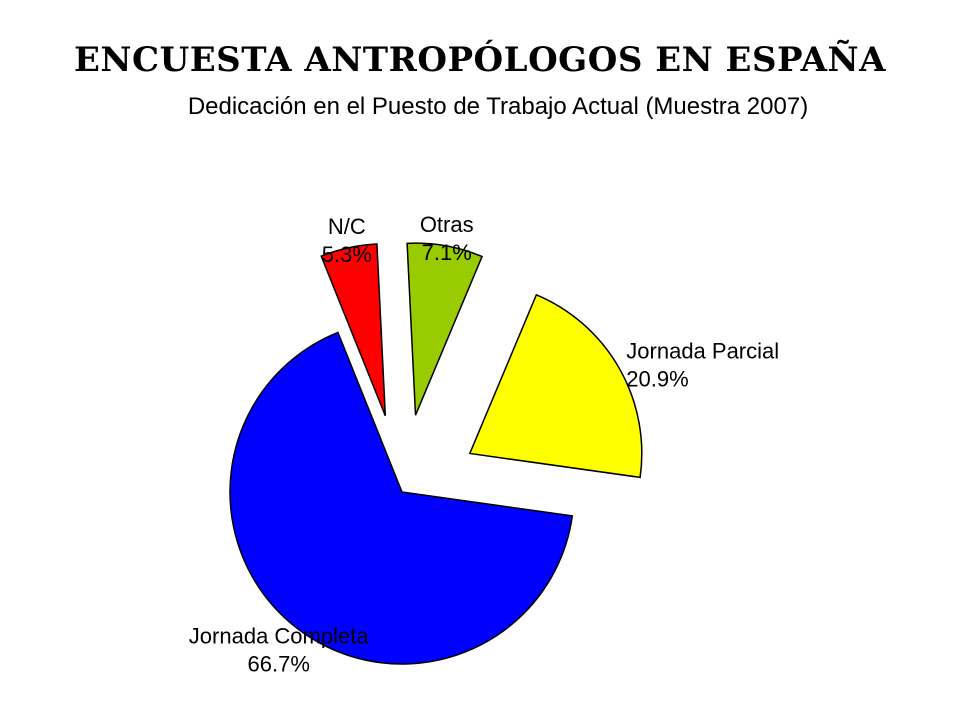 This screenshot has height=720, width=960. What do you see at coordinates (702, 350) in the screenshot?
I see `slice-label-name: Jornada Parcial` at bounding box center [702, 350].